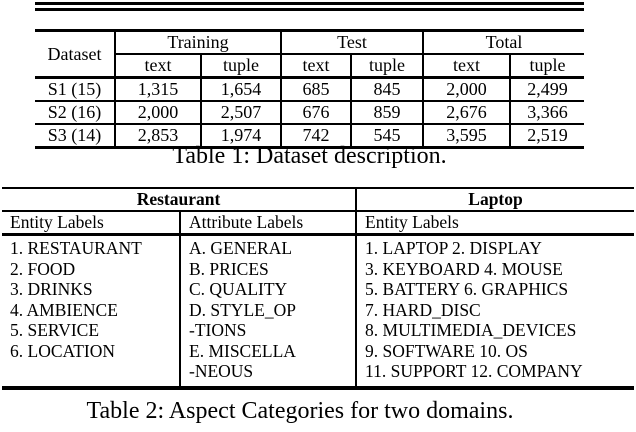 This screenshot has height=432, width=636. Describe the element at coordinates (43, 268) in the screenshot. I see `label-line: 2. FOOD` at that location.